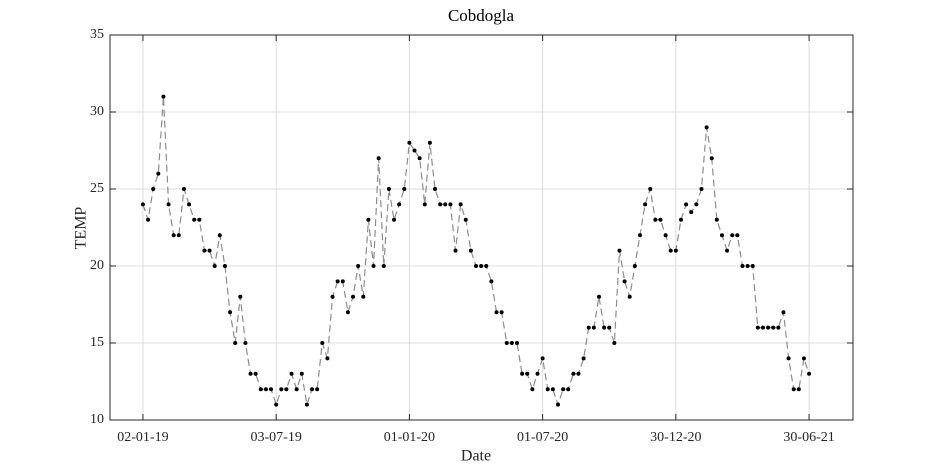 This screenshot has height=472, width=945. I want to click on y-axis-label: TEMP, so click(81, 228).